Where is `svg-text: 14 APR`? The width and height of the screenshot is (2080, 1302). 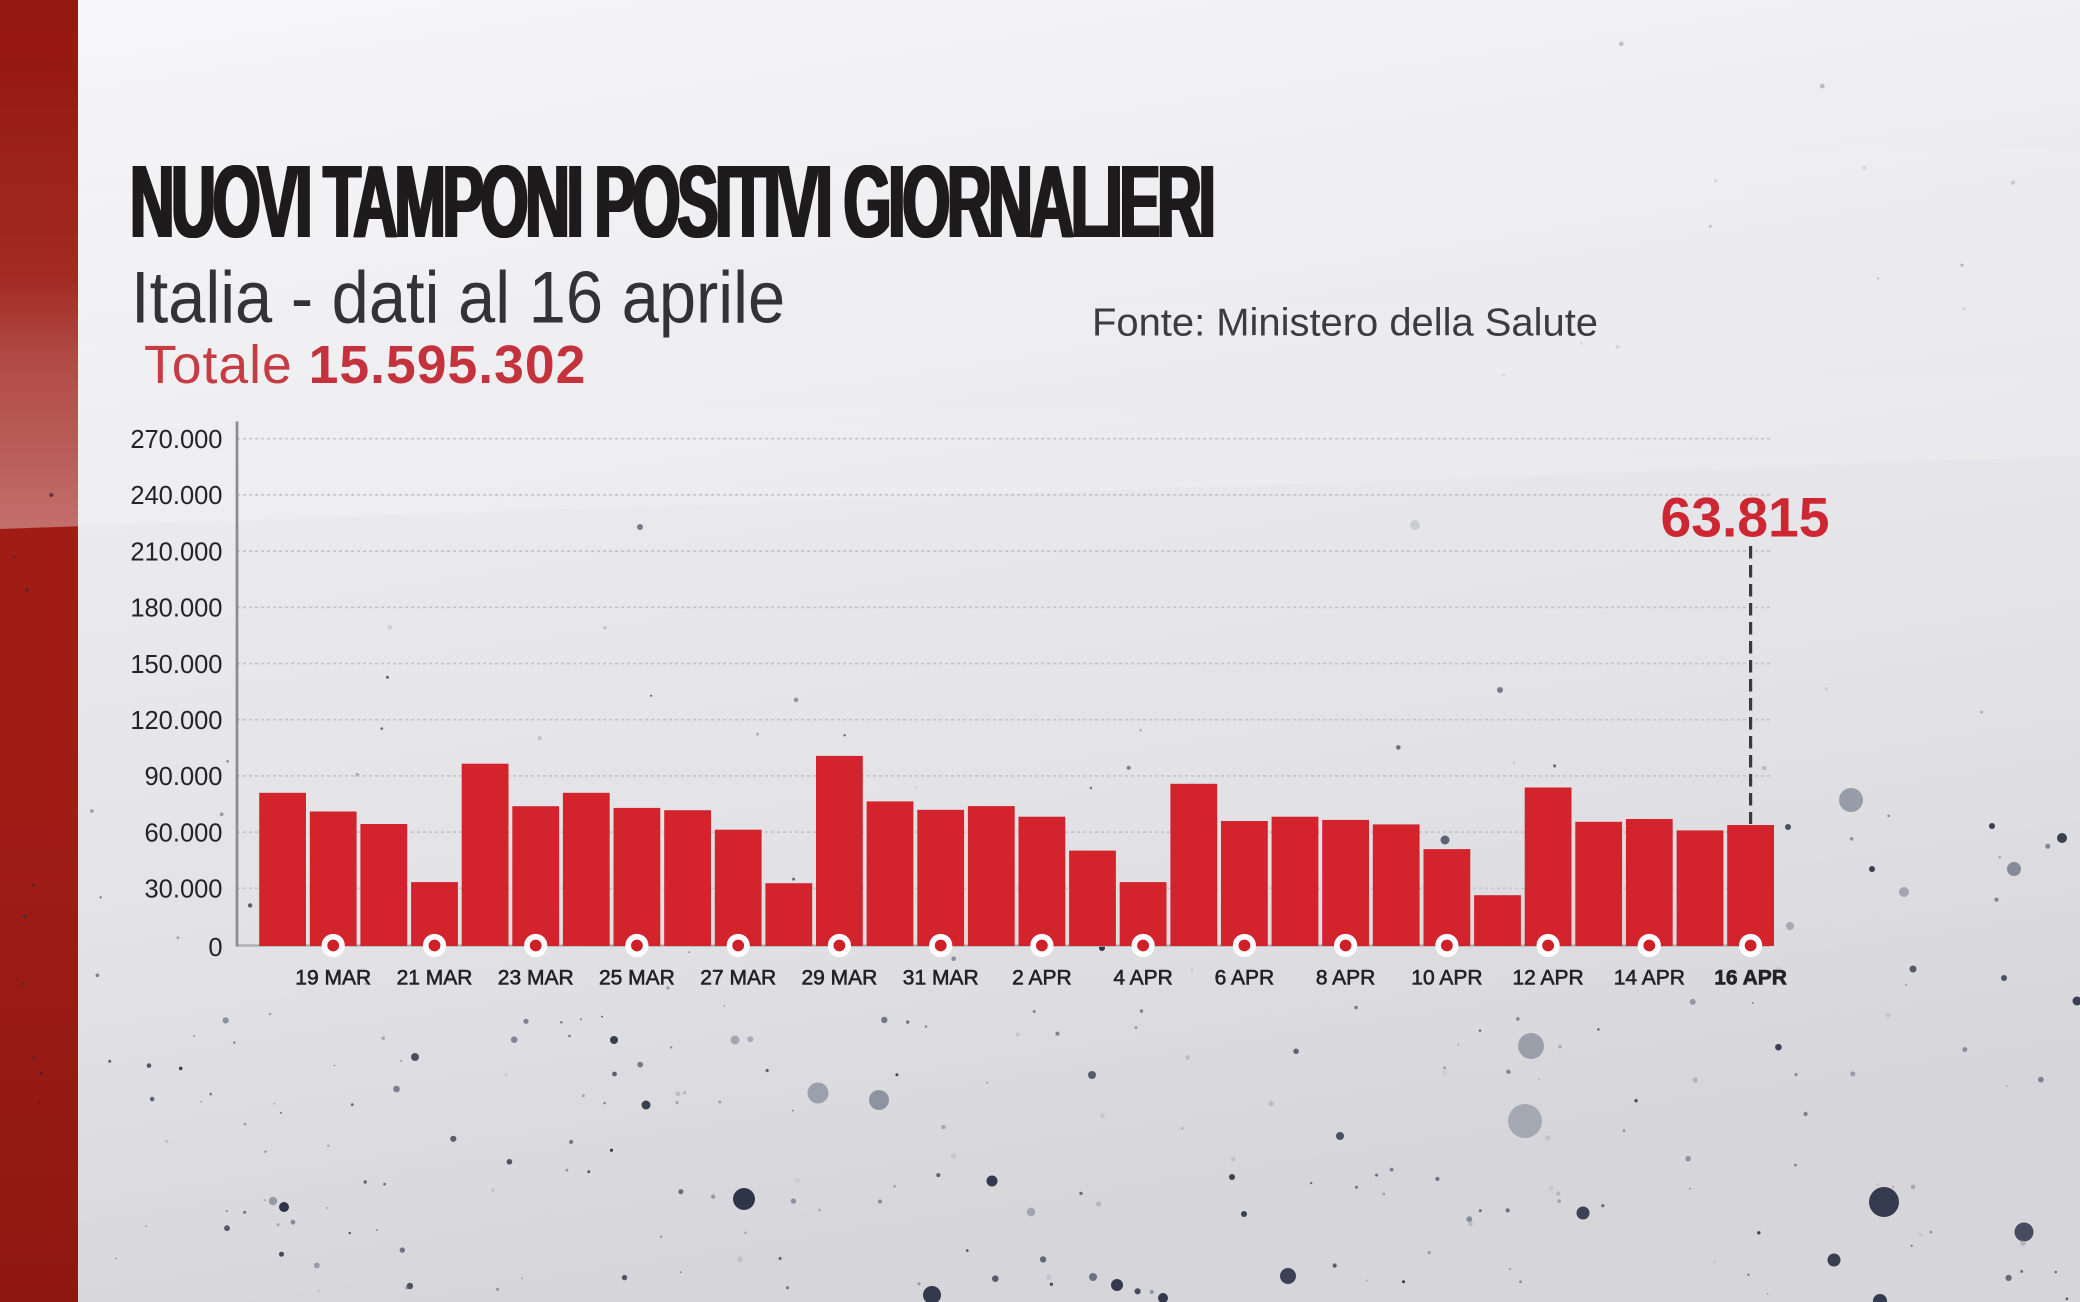 svg-text: 14 APR is located at coordinates (1649, 978).